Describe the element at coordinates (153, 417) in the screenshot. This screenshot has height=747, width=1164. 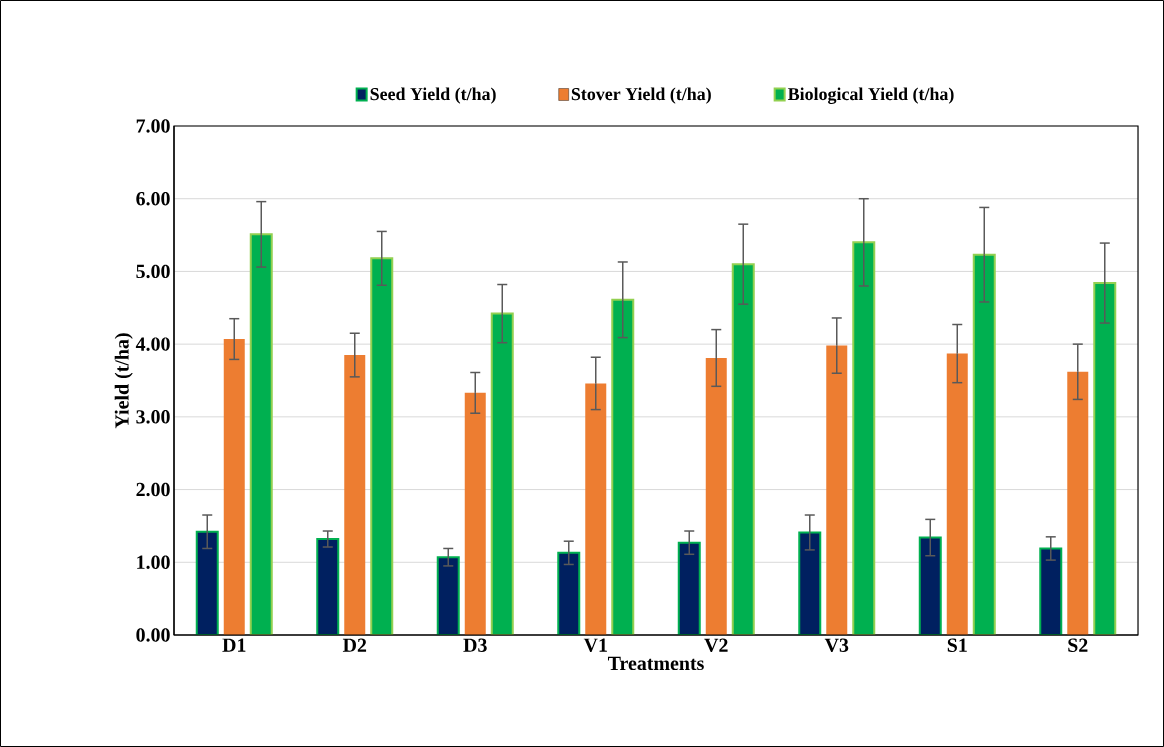
I see `y-tick-label: 3.00` at that location.